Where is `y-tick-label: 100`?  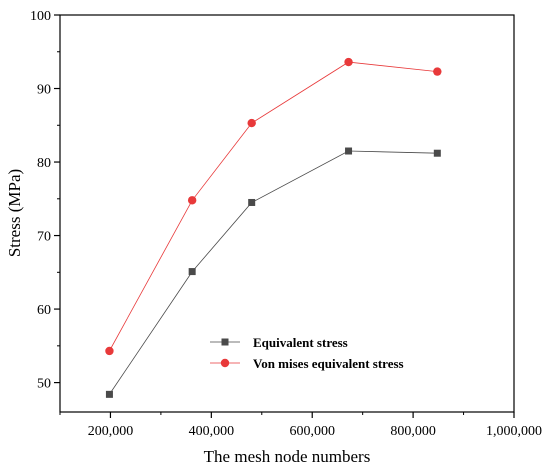 y-tick-label: 100 is located at coordinates (40, 16).